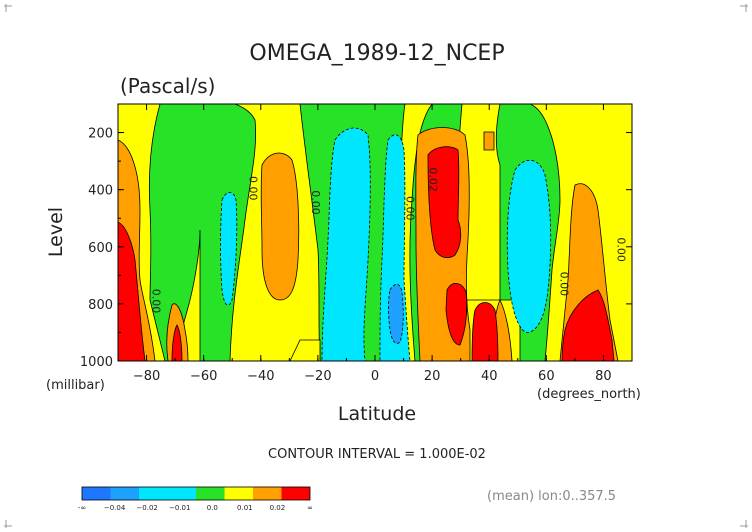 This screenshot has height=532, width=752. I want to click on footnote: (mean) lon:0..357.5, so click(551, 496).